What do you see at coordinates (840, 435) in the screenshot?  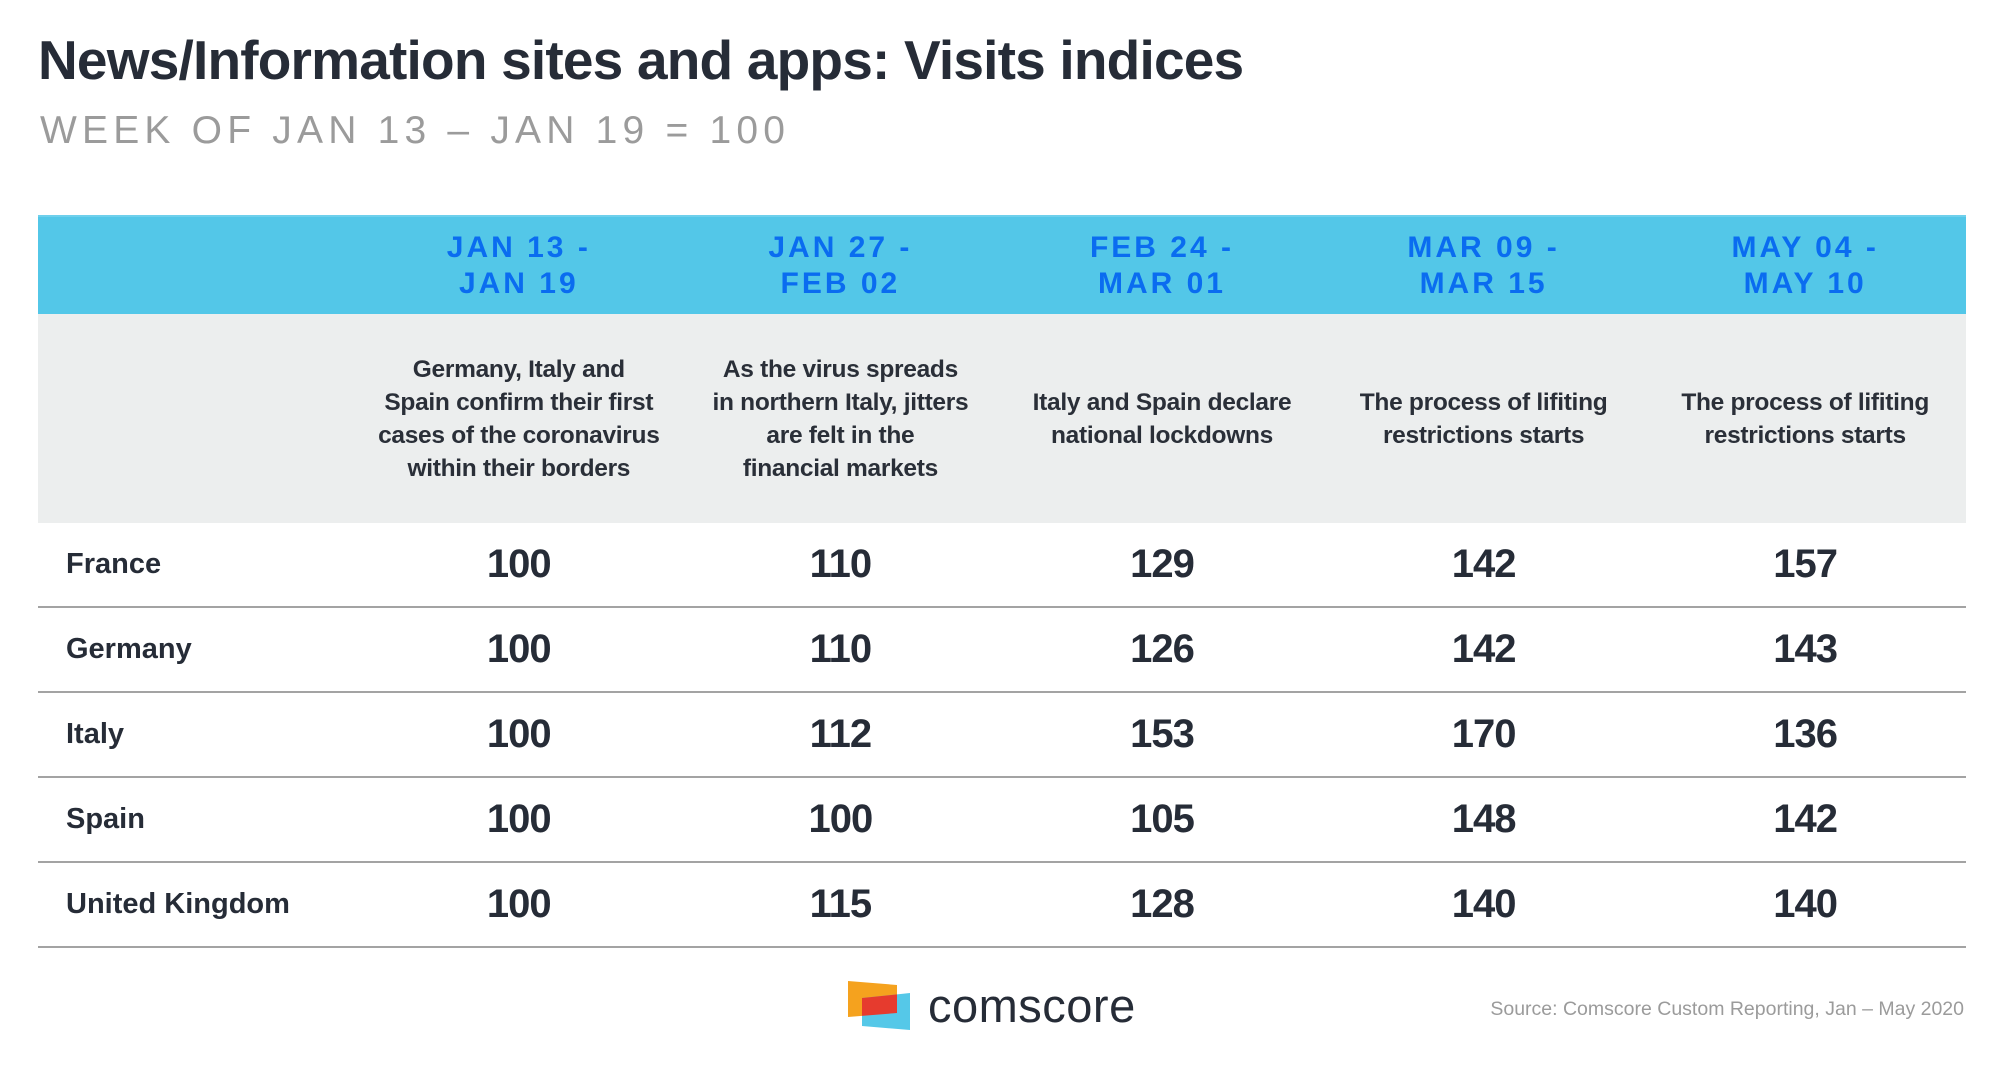 I see `description-line: are felt in the` at bounding box center [840, 435].